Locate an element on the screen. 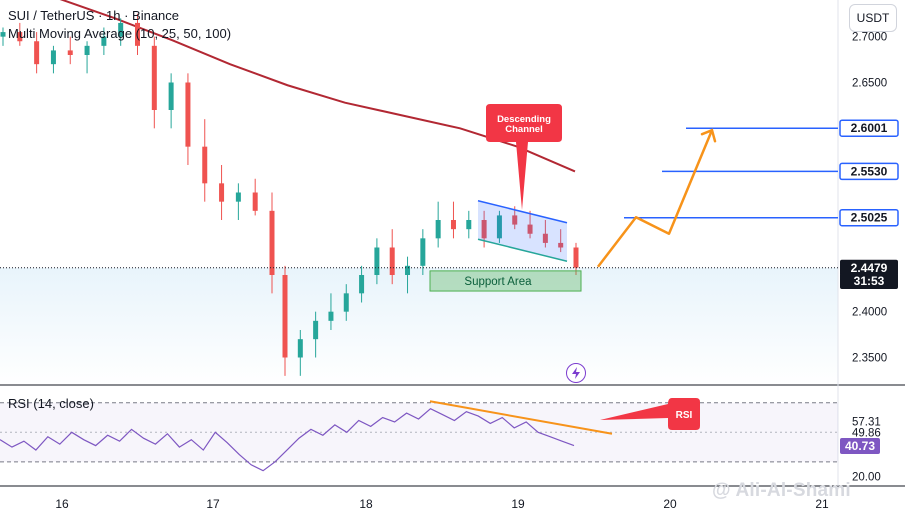 The image size is (905, 518). price-axis-label: 31:53 is located at coordinates (869, 280).